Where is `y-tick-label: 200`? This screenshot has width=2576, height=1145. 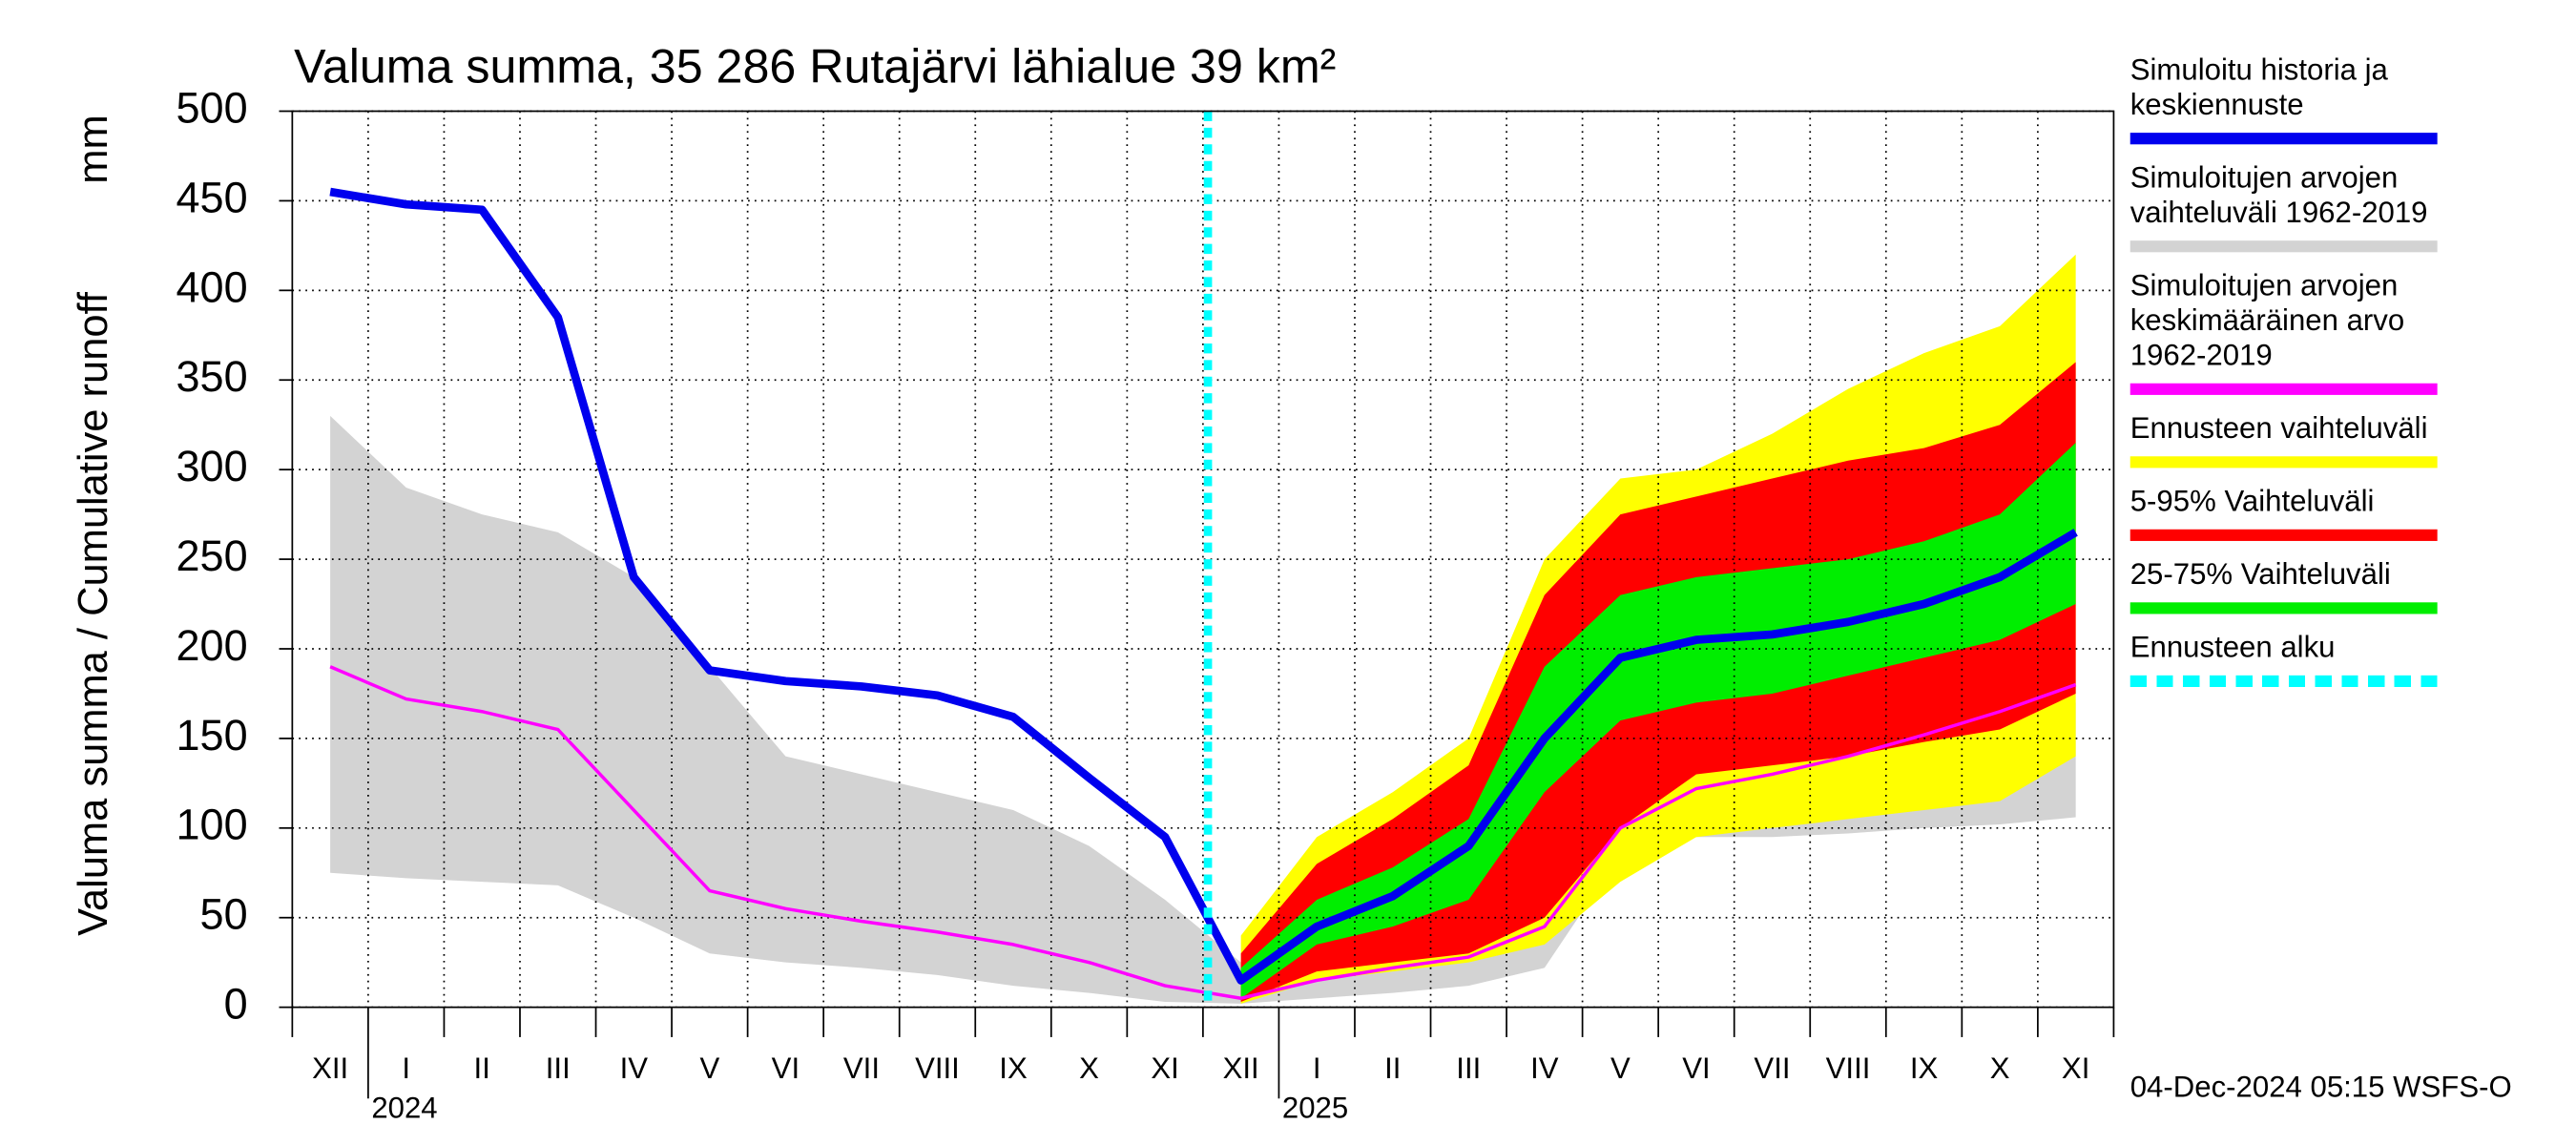
y-tick-label: 200 is located at coordinates (212, 646).